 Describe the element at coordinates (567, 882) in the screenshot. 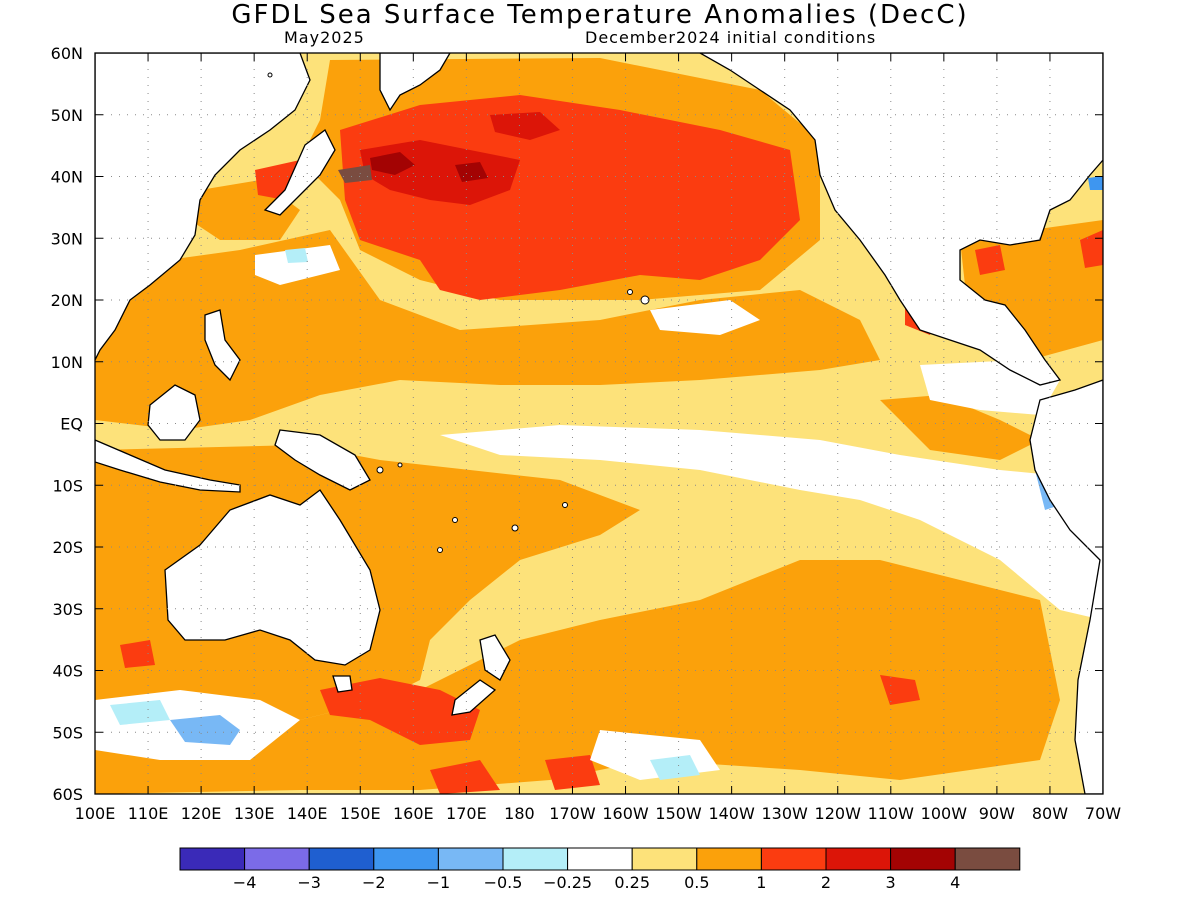

I see `color-bar-label: −0.25` at that location.